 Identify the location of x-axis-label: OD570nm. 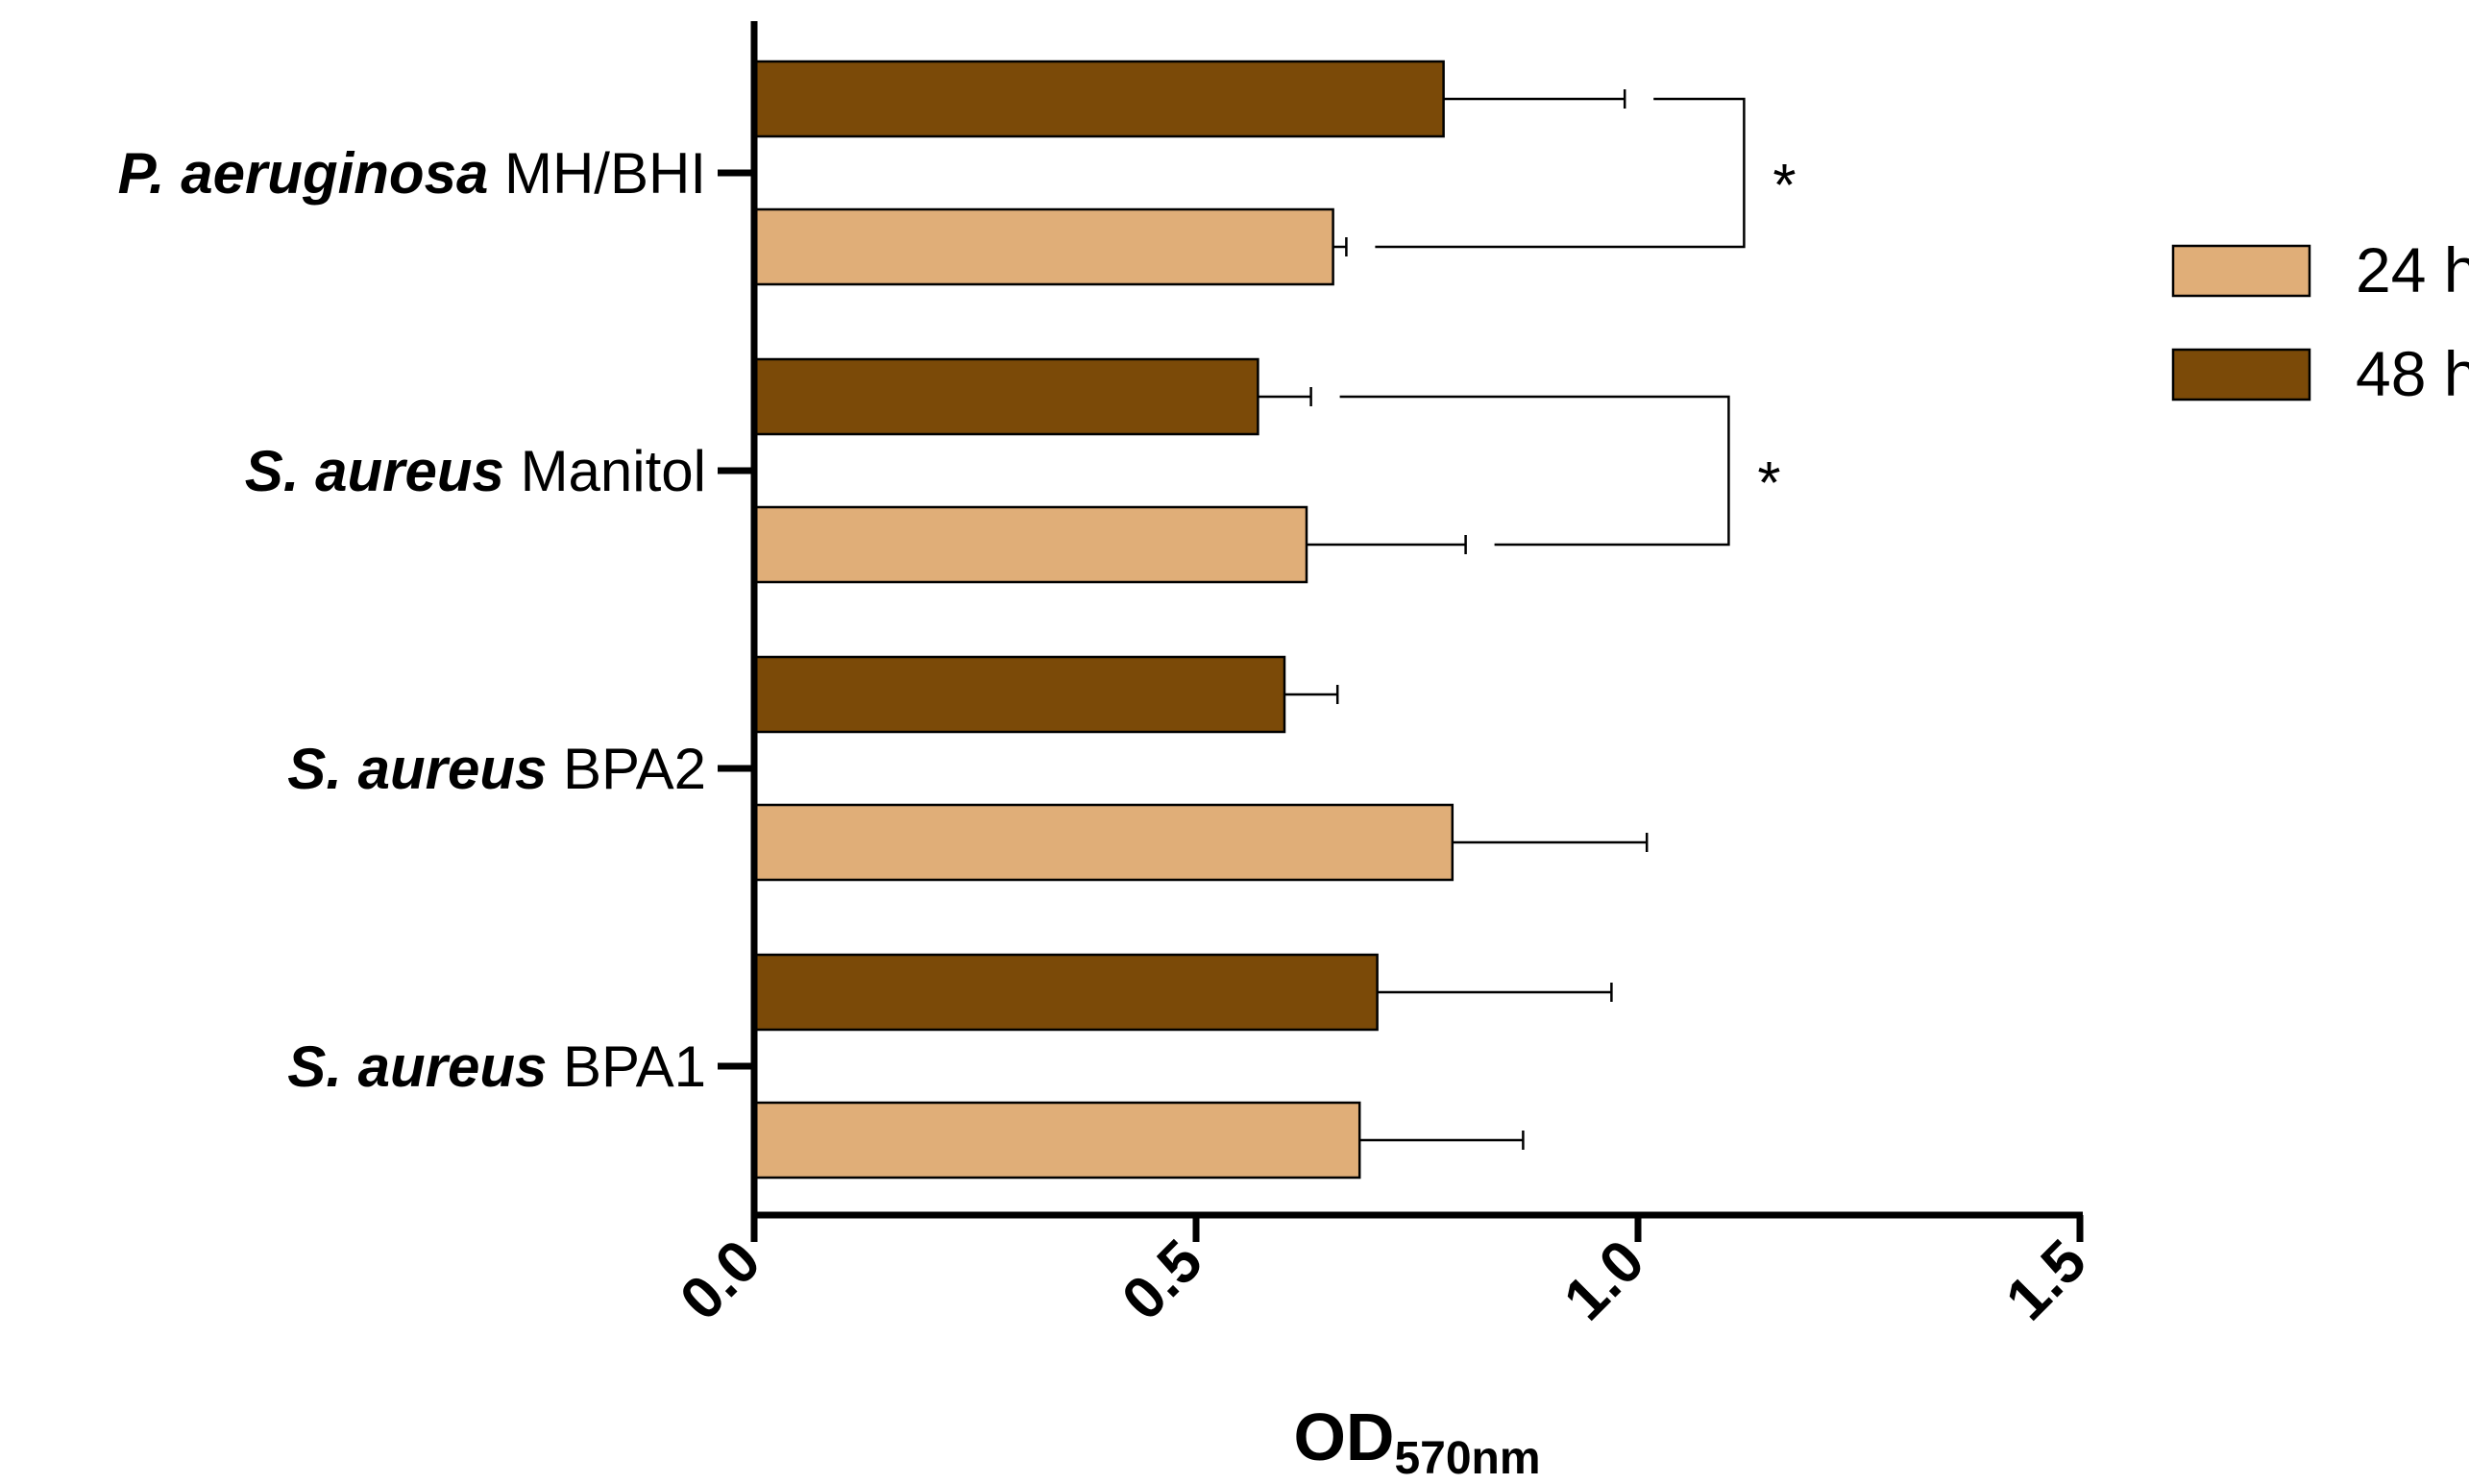
(1416, 1441).